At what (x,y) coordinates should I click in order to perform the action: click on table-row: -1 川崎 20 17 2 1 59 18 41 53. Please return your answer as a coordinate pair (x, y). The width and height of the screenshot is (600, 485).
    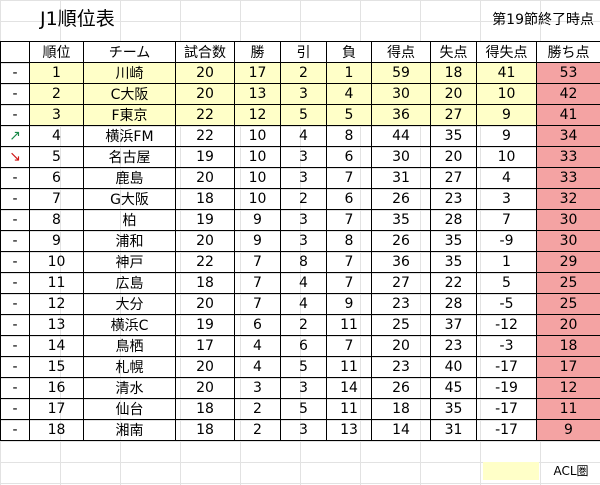
    Looking at the image, I should click on (300, 73).